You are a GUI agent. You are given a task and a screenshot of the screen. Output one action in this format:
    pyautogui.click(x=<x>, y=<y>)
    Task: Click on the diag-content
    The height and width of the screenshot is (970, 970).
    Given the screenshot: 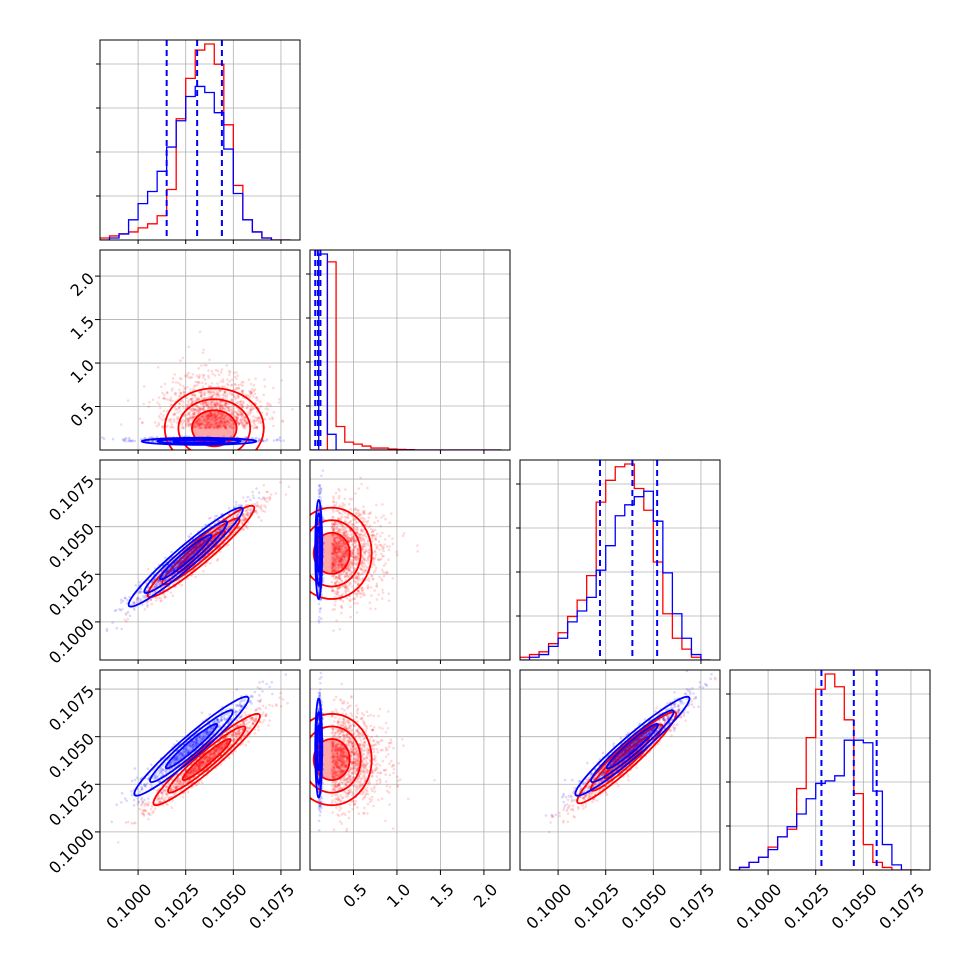 What is the action you would take?
    pyautogui.click(x=406, y=350)
    